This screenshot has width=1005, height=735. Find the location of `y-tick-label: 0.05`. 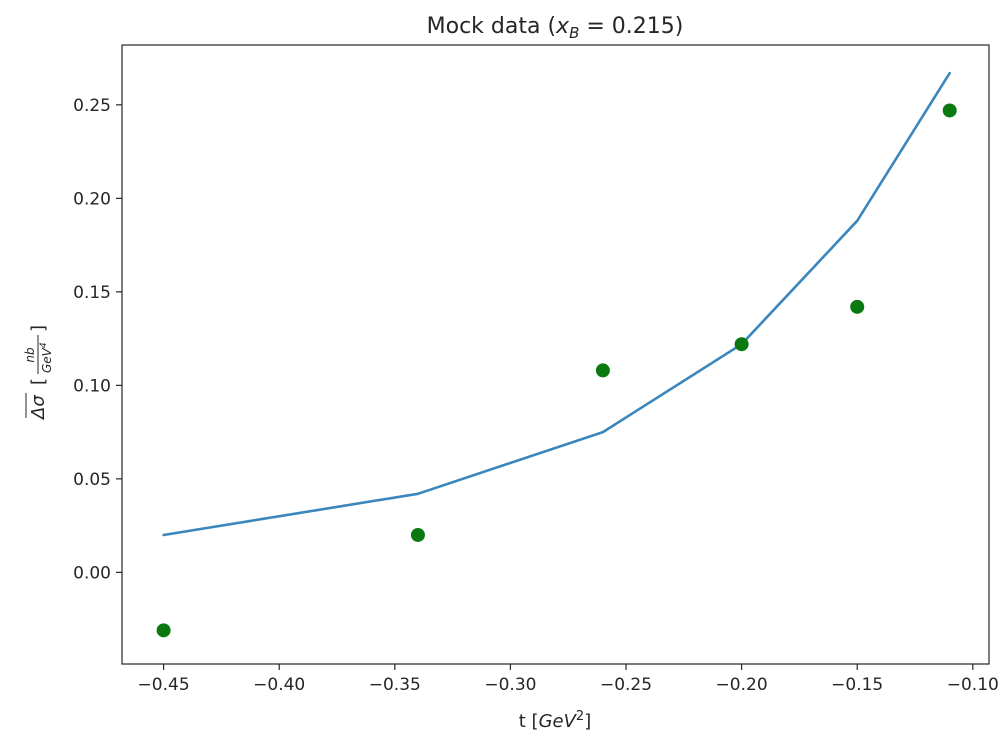

y-tick-label: 0.05 is located at coordinates (92, 480).